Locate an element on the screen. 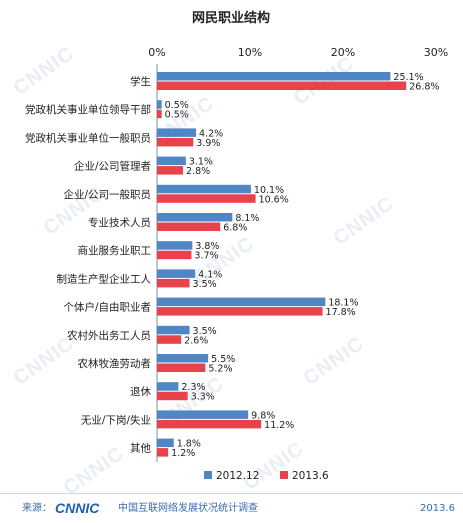  x-tick-label: 10% is located at coordinates (250, 52).